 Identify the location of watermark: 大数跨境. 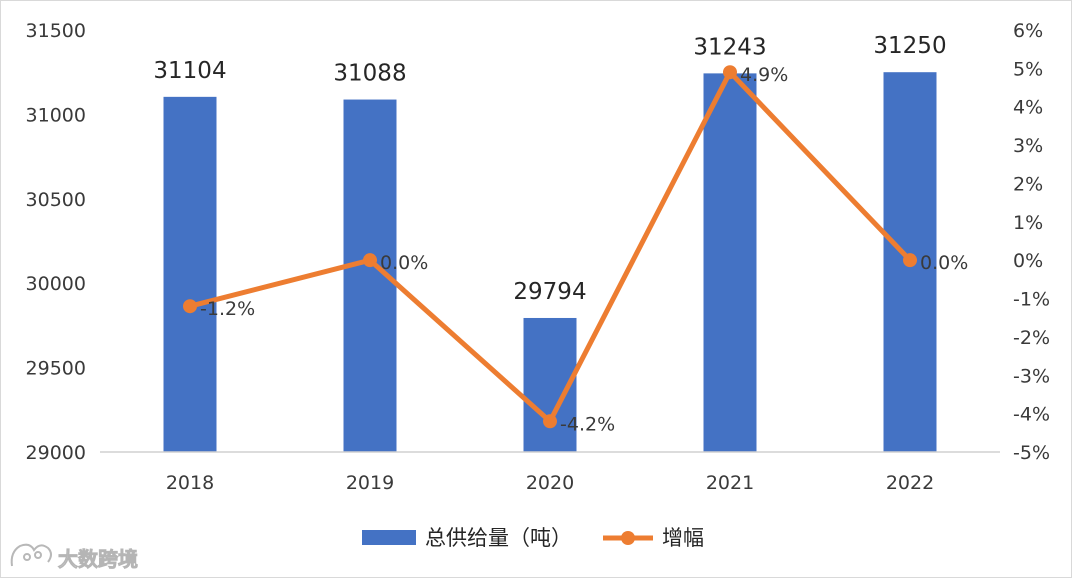
(74, 557).